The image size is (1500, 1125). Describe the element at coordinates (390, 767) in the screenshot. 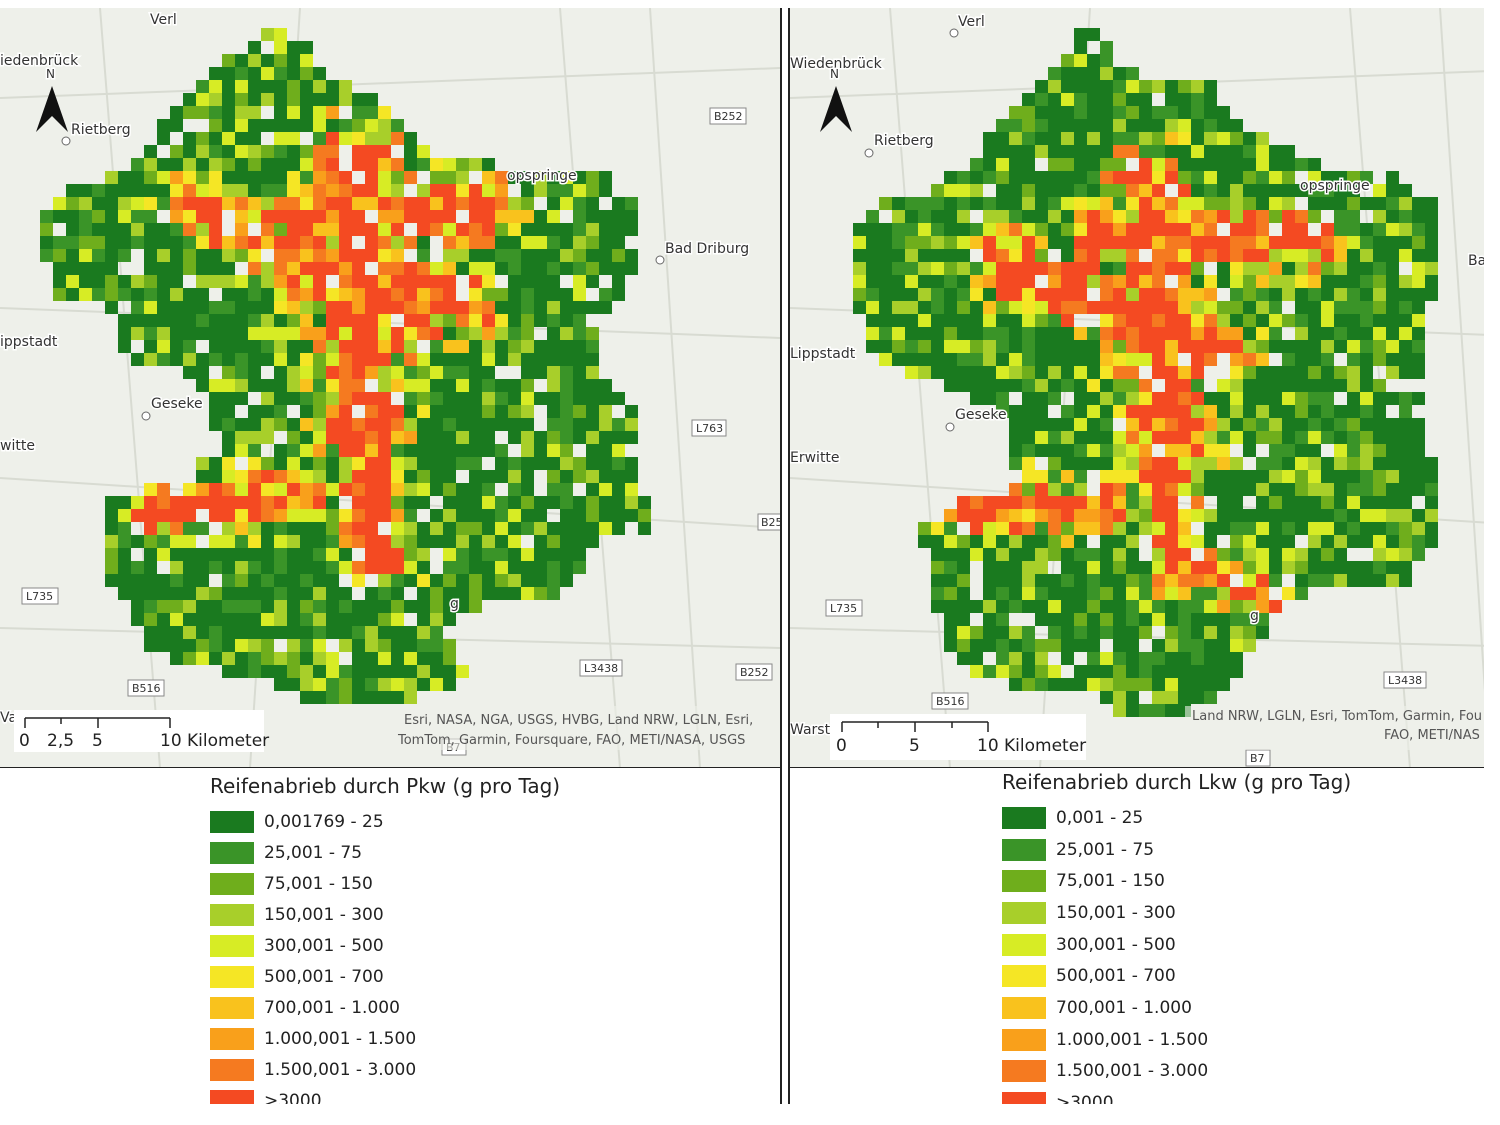

I see `panel-bottom-left` at that location.